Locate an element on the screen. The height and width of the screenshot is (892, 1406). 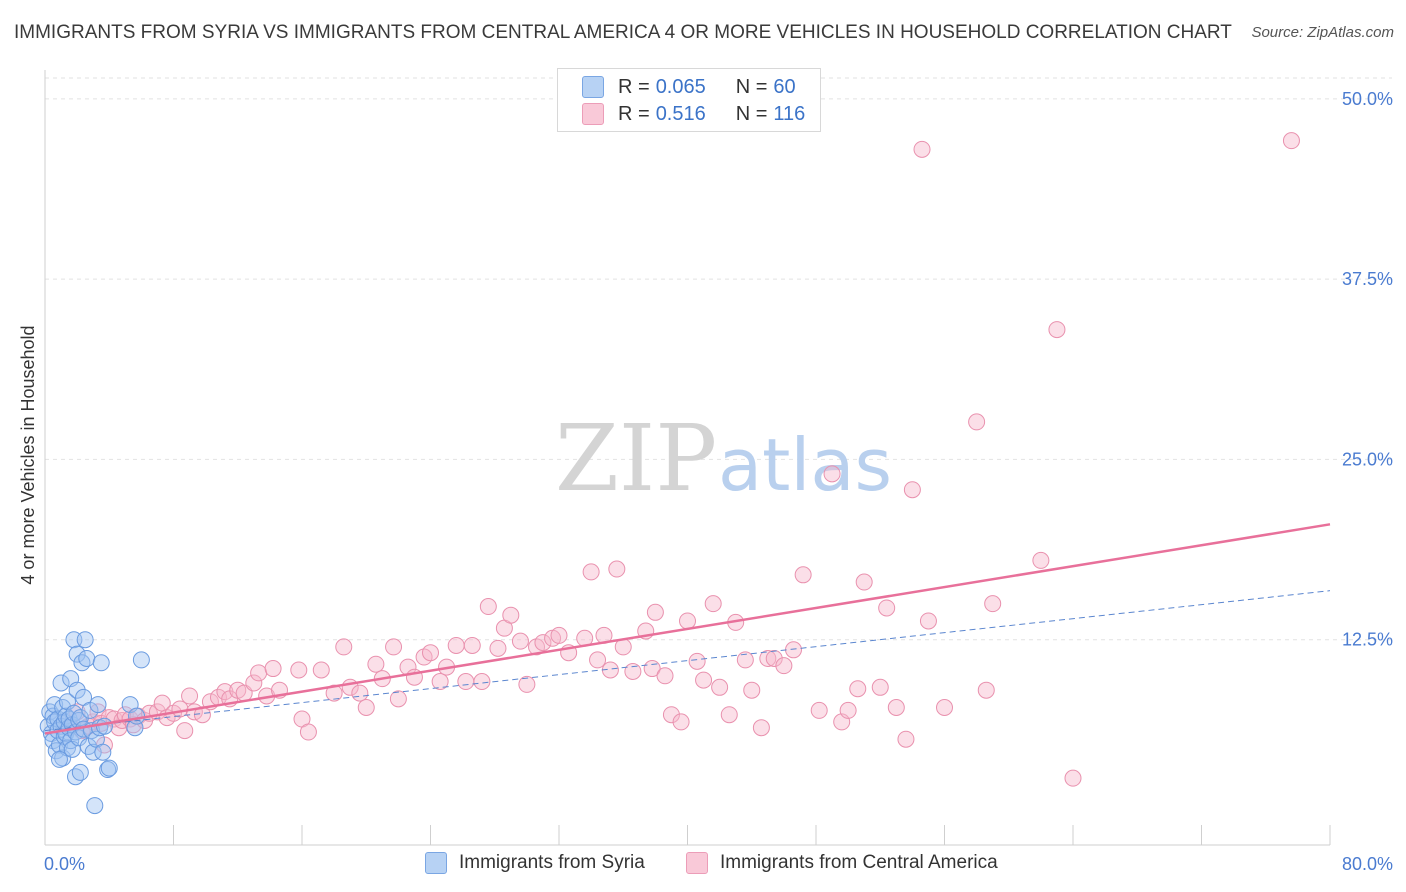
bottom-legend-central-label: Immigrants from Central America is located at coordinates (859, 862).